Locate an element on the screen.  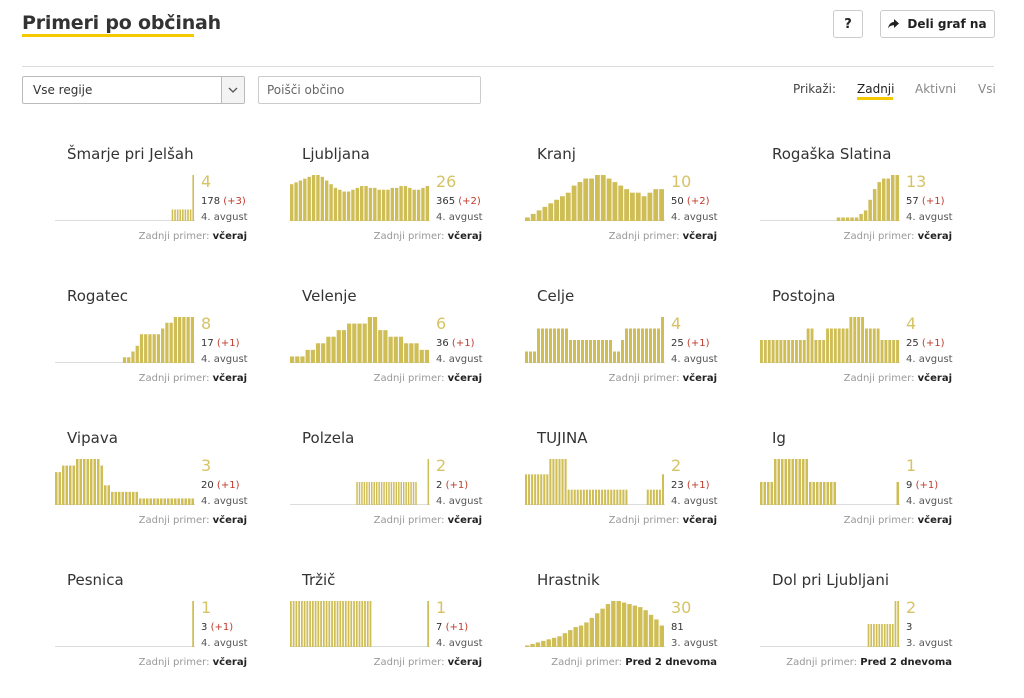
share-button: Deli graf na is located at coordinates (937, 24).